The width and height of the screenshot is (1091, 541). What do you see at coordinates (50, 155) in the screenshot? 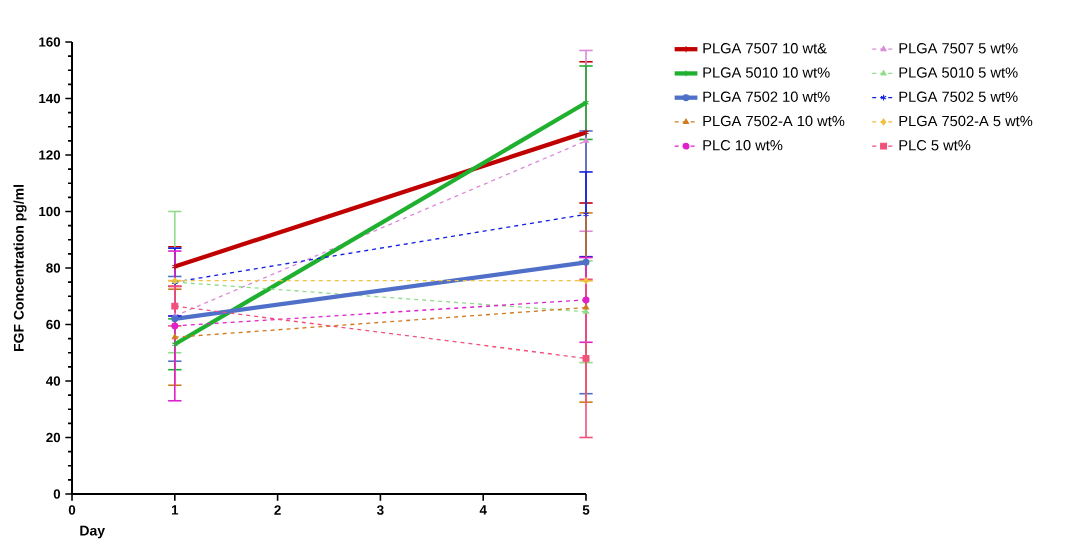
I see `y-tick-label: 120` at bounding box center [50, 155].